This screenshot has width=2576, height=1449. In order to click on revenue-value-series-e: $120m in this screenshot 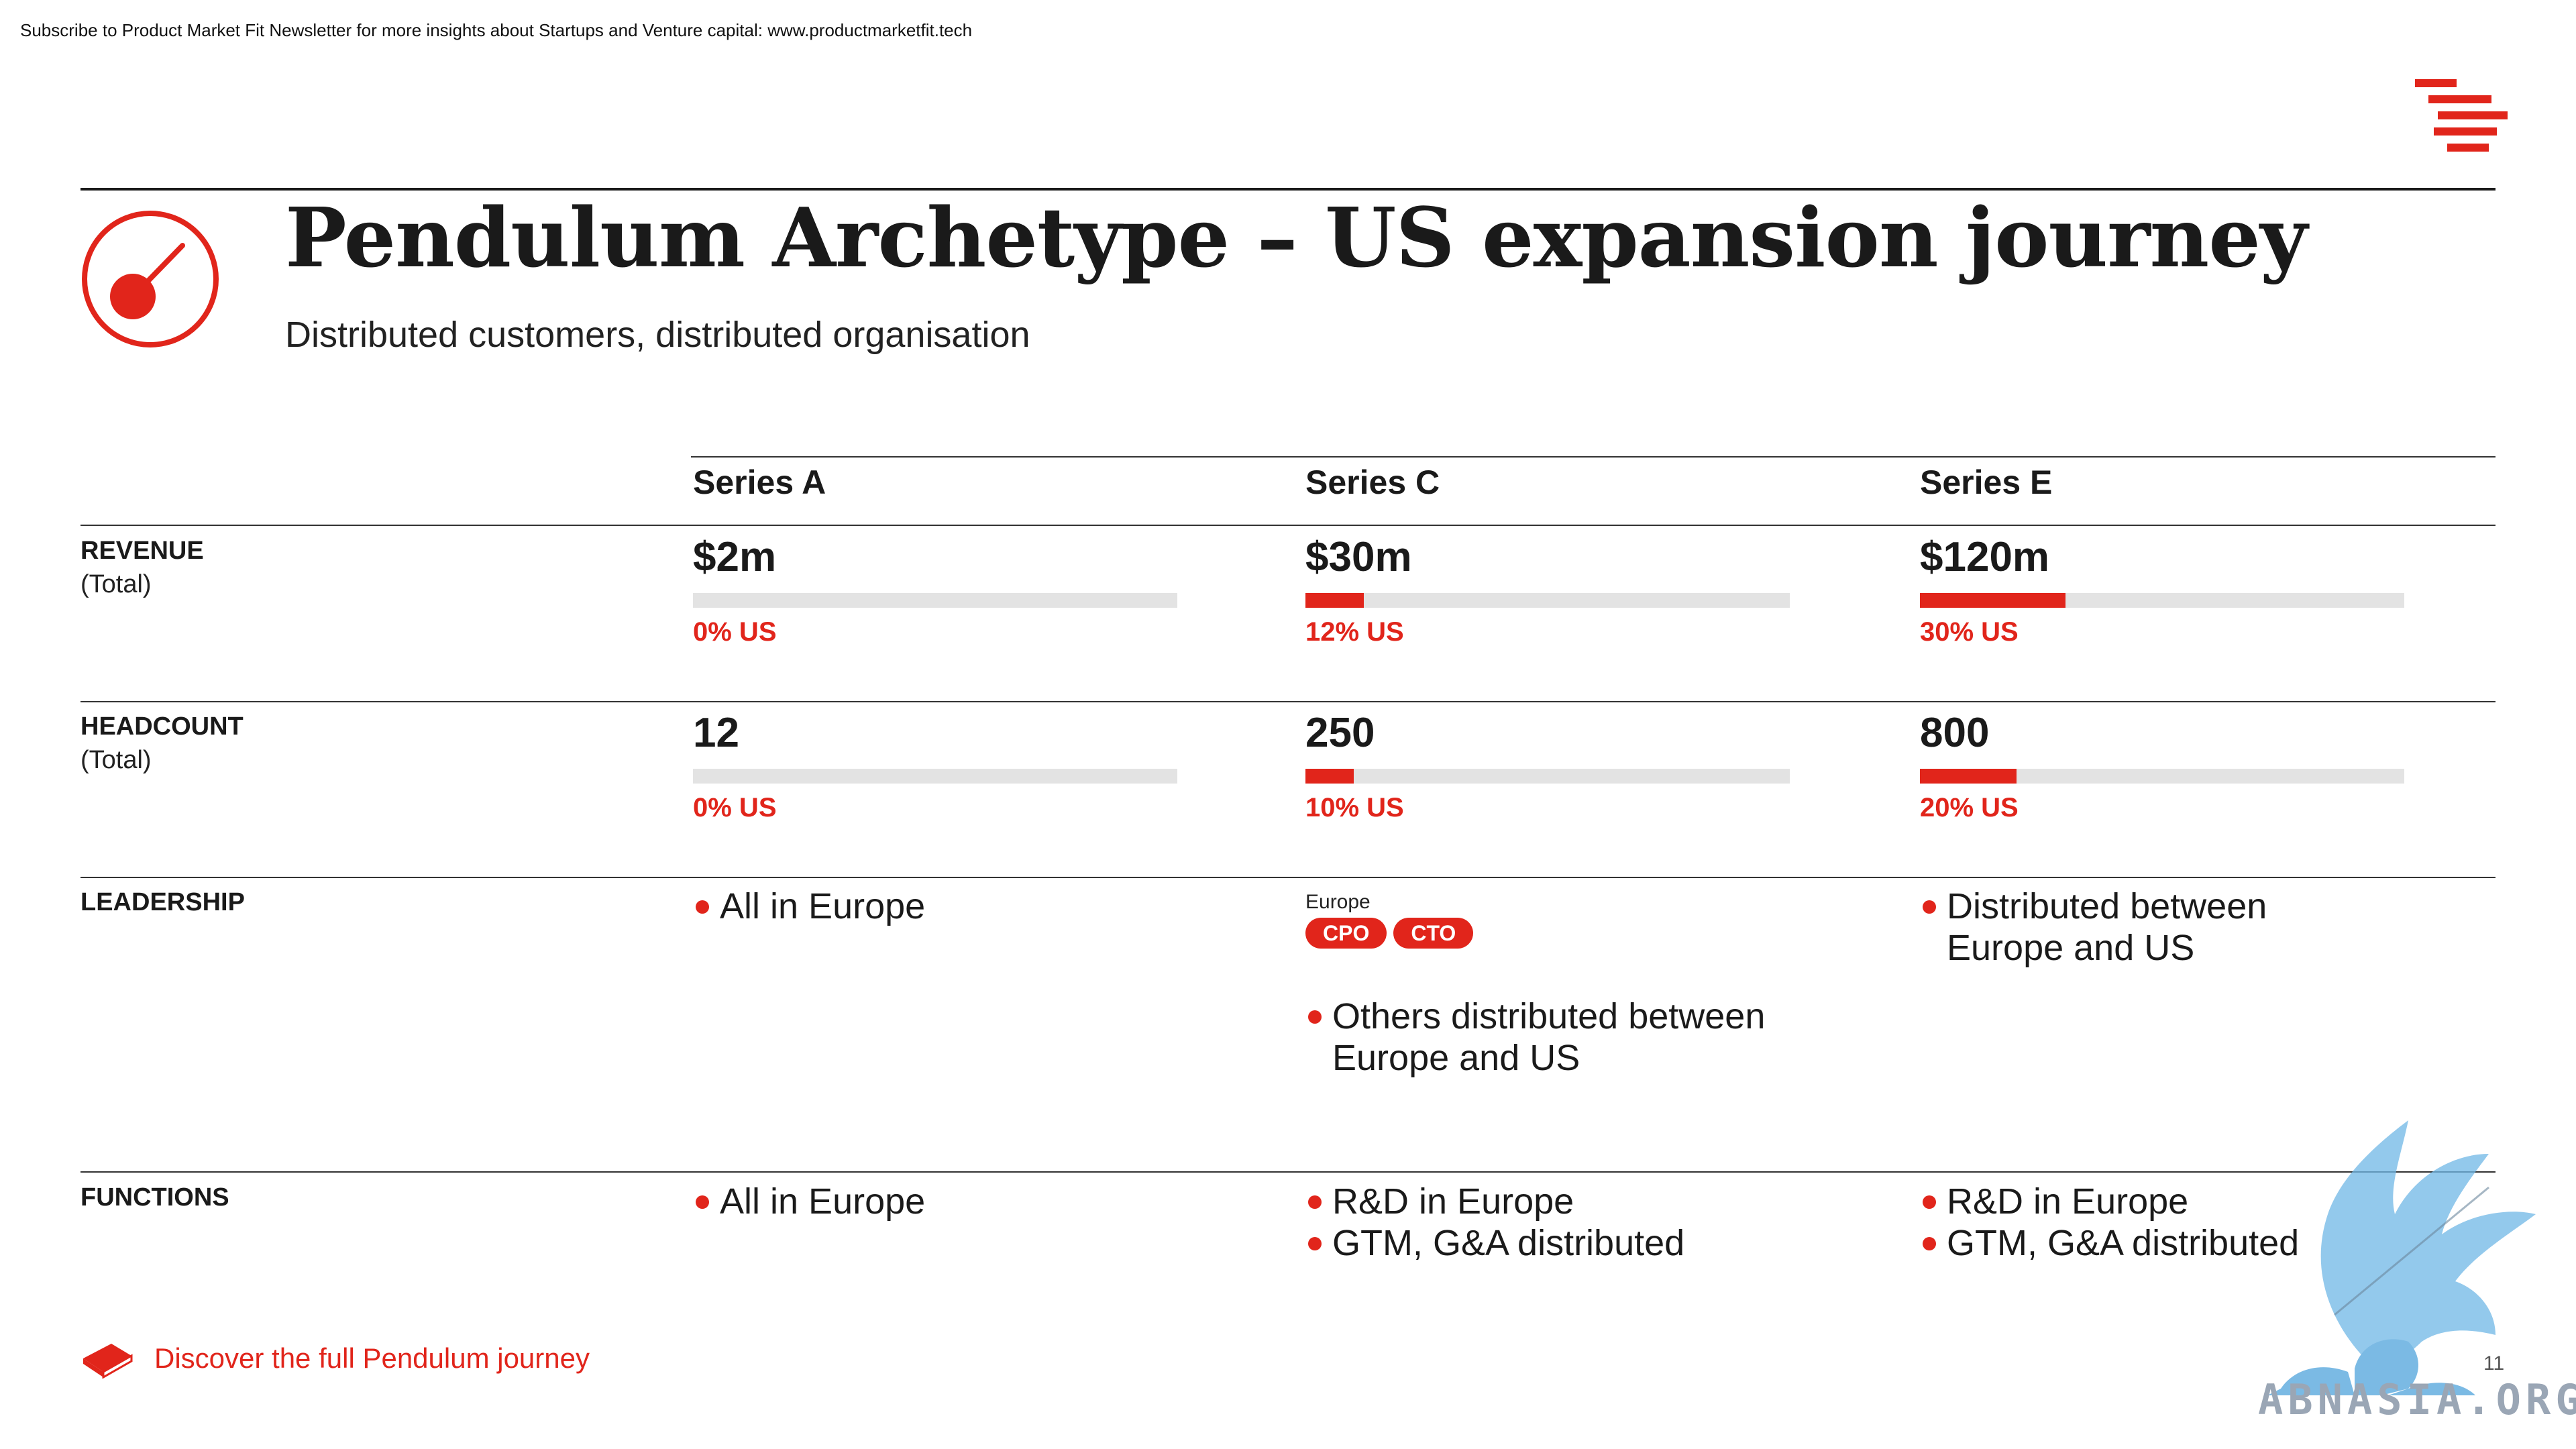, I will do `click(1985, 557)`.